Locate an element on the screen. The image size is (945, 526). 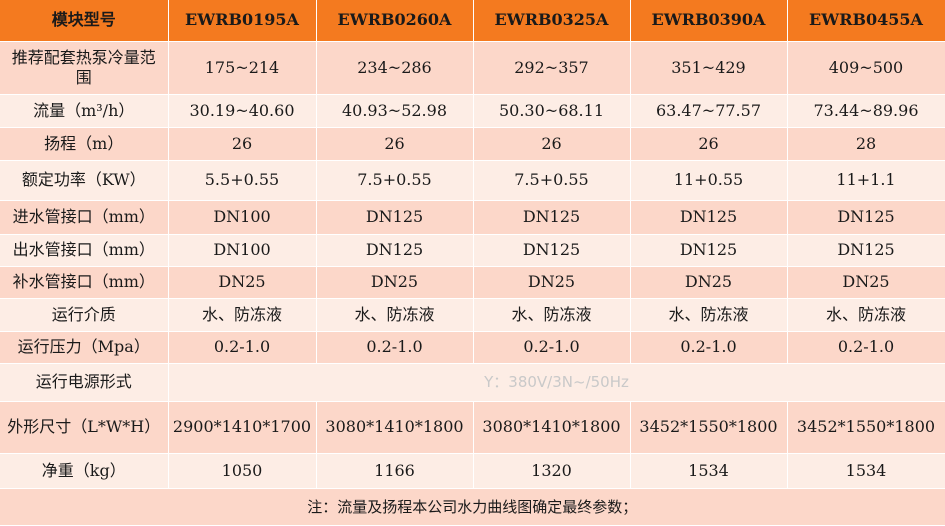
row-label: 流量（m³/h） is located at coordinates (84, 111).